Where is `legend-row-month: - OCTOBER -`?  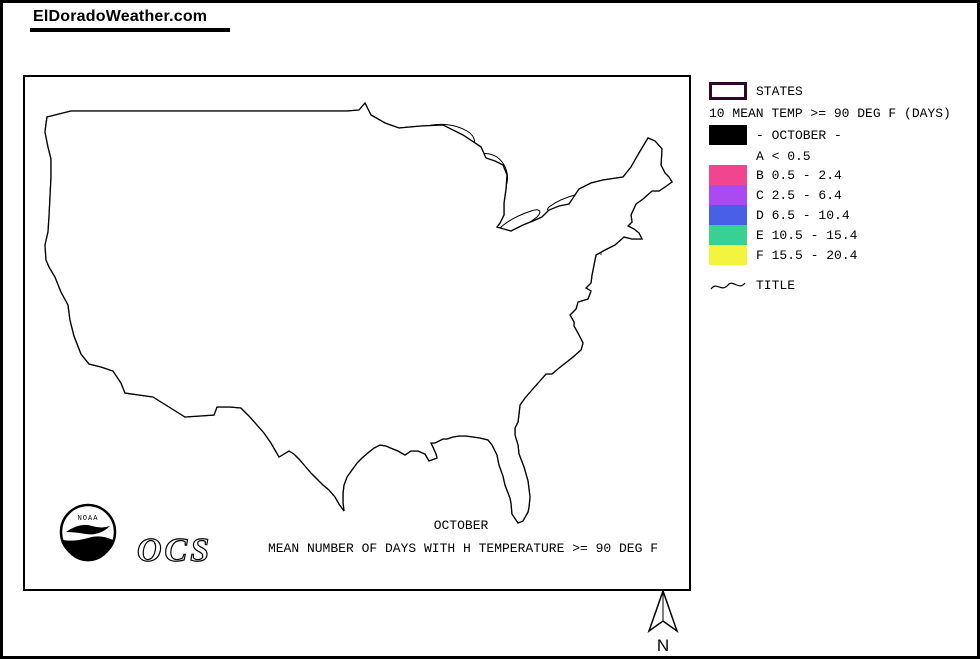
legend-row-month: - OCTOBER - is located at coordinates (840, 135).